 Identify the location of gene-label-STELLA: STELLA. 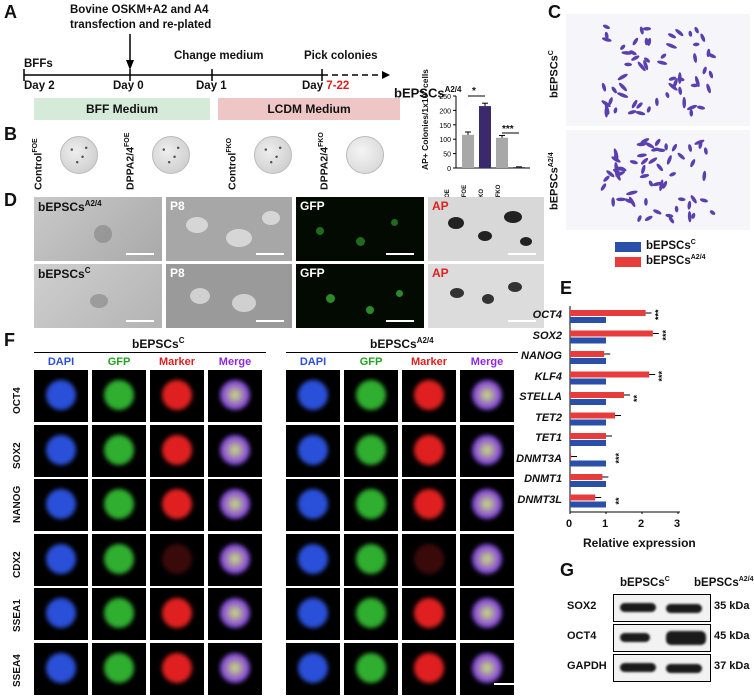
(540, 397).